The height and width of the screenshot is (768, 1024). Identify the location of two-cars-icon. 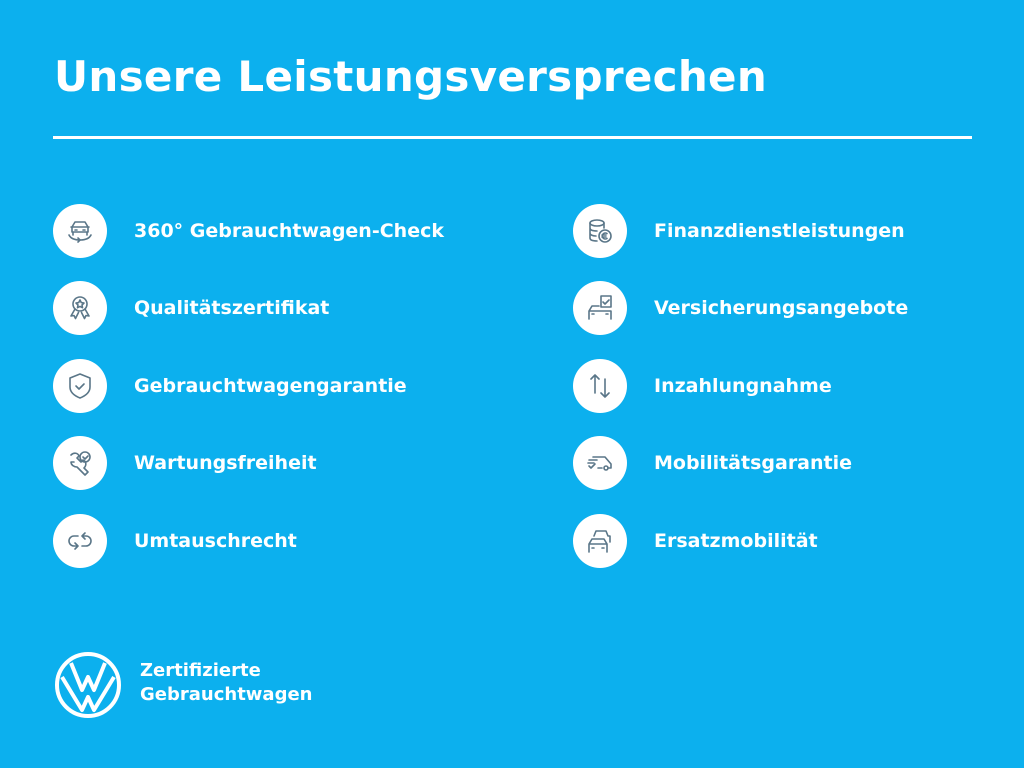
(600, 541).